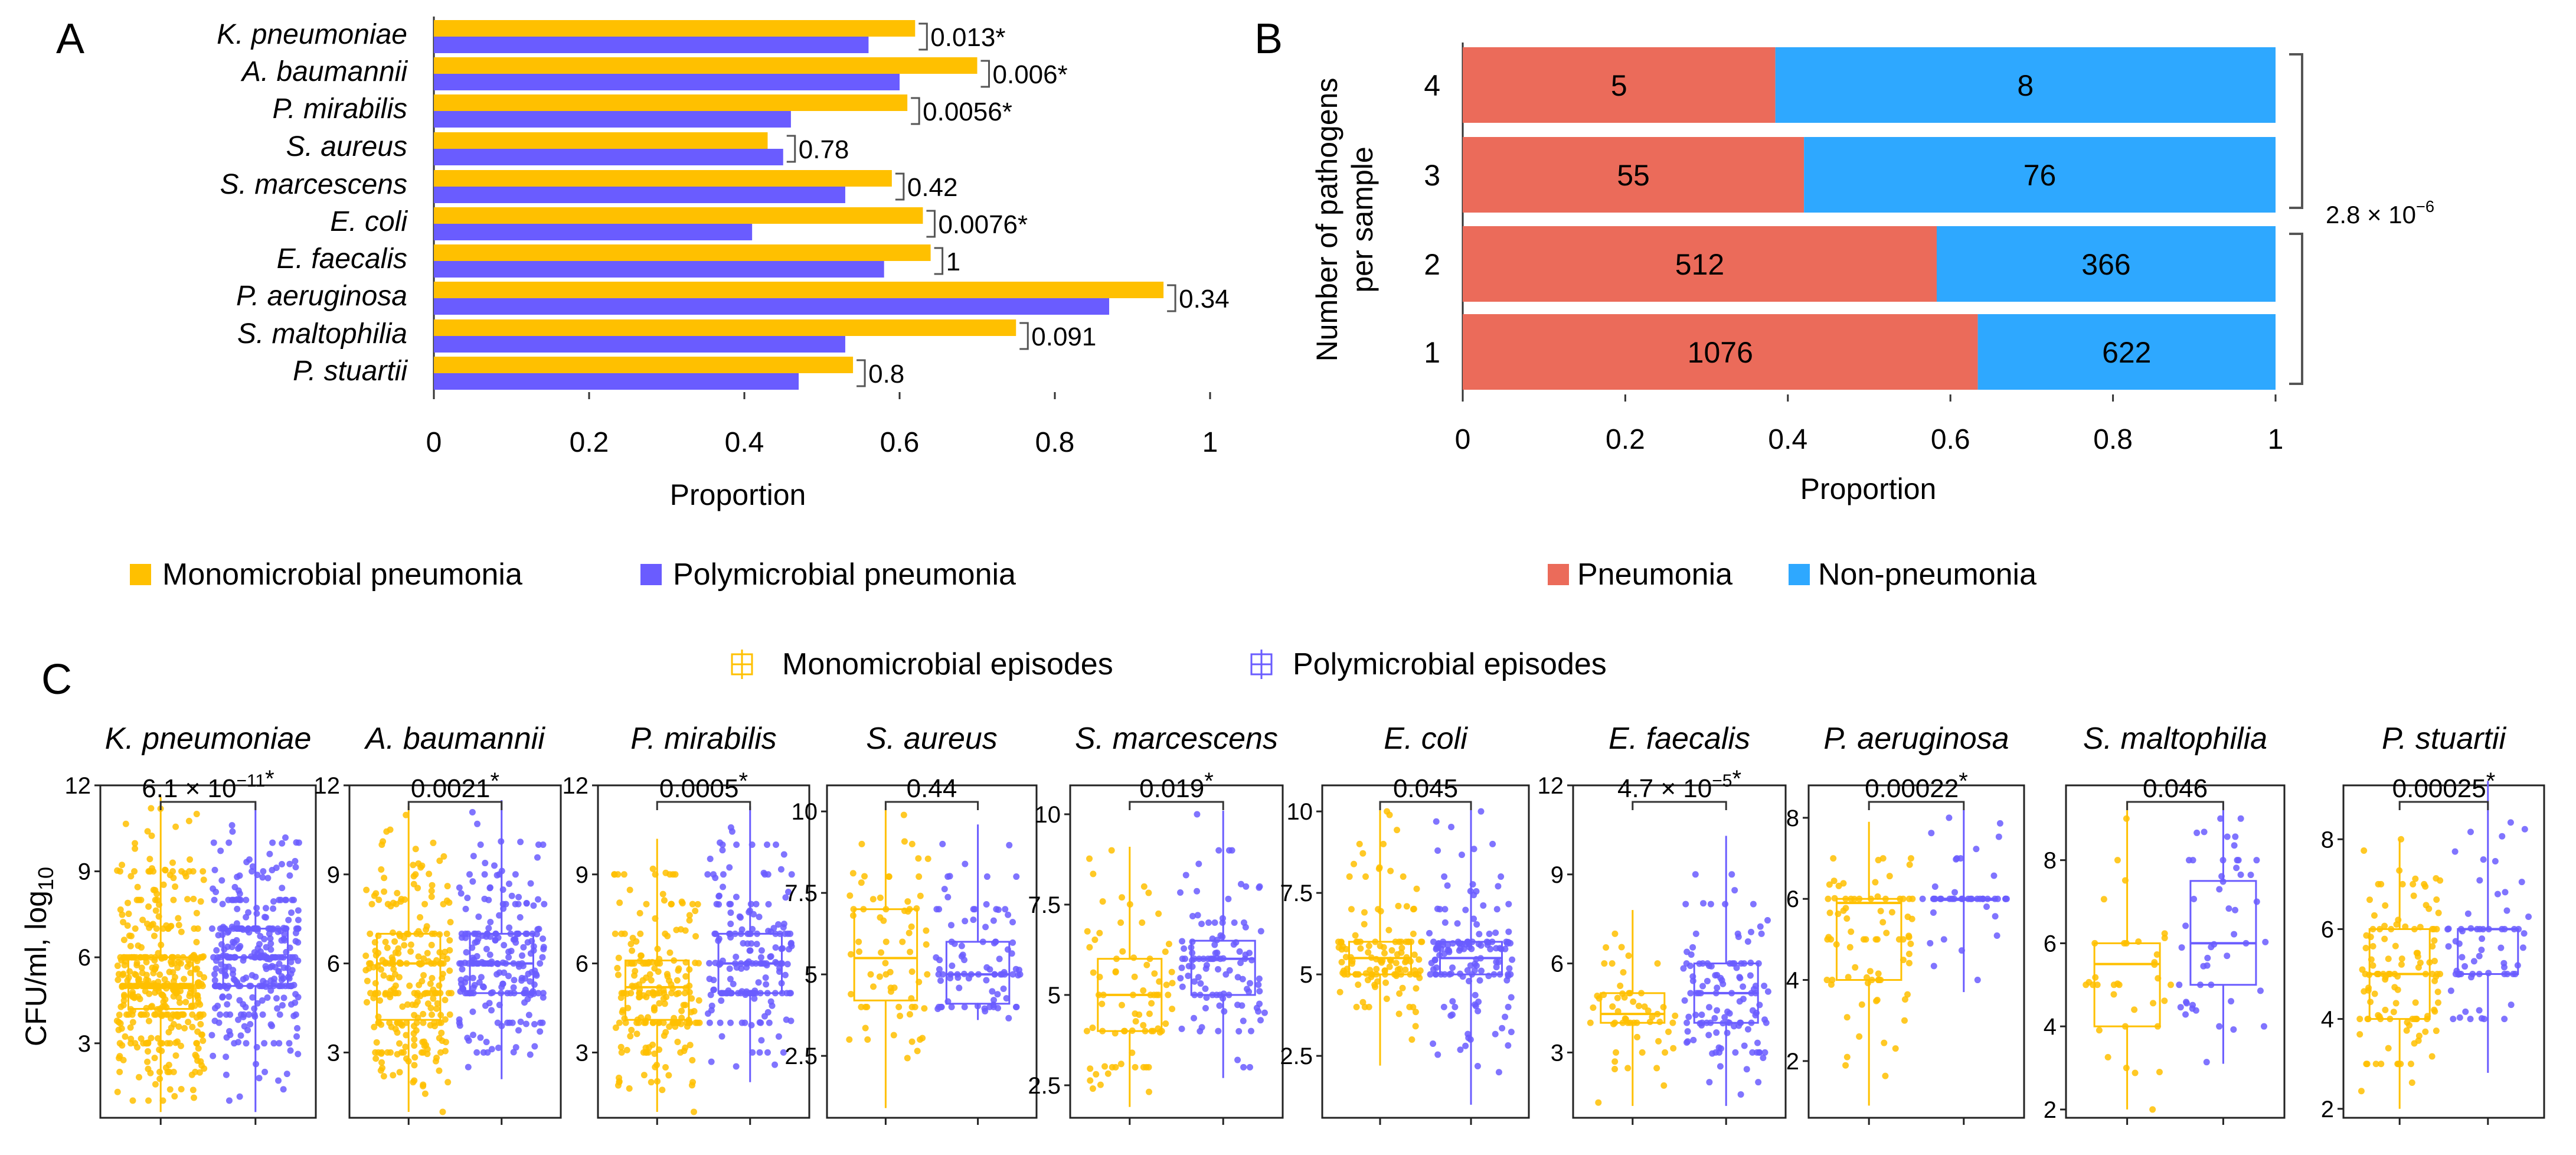 The width and height of the screenshot is (2576, 1155). I want to click on subplot-frame, so click(455, 951).